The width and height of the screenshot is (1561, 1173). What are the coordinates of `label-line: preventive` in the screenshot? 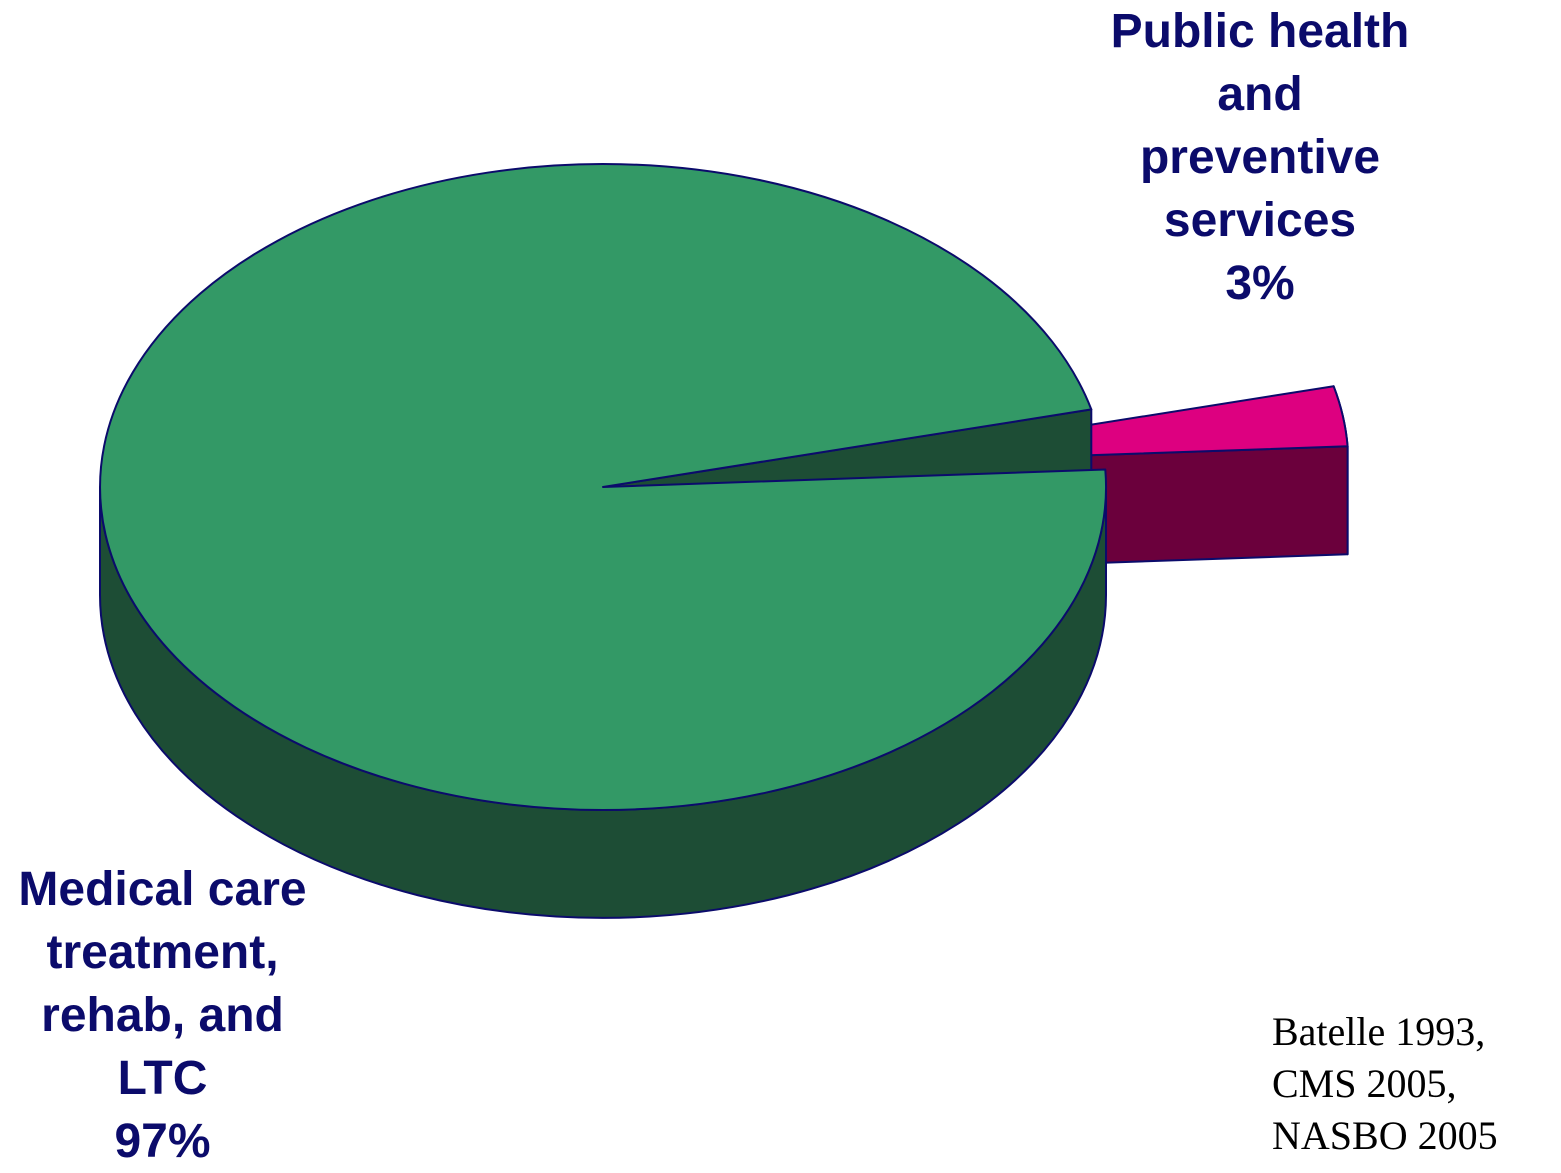 It's located at (1260, 157).